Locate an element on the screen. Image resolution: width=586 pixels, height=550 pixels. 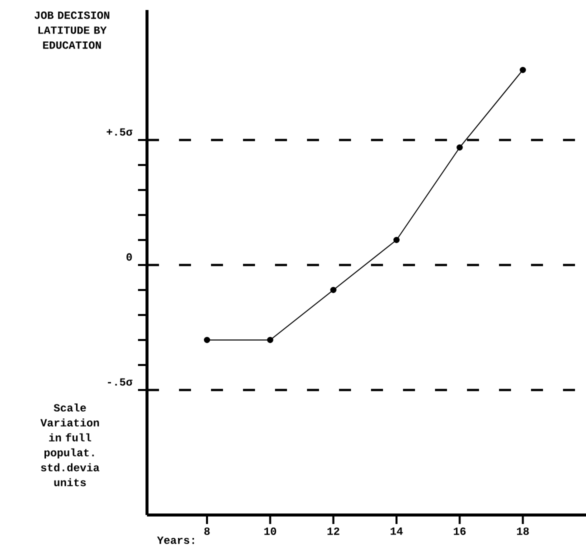
x-axis-title: Years: is located at coordinates (175, 540).